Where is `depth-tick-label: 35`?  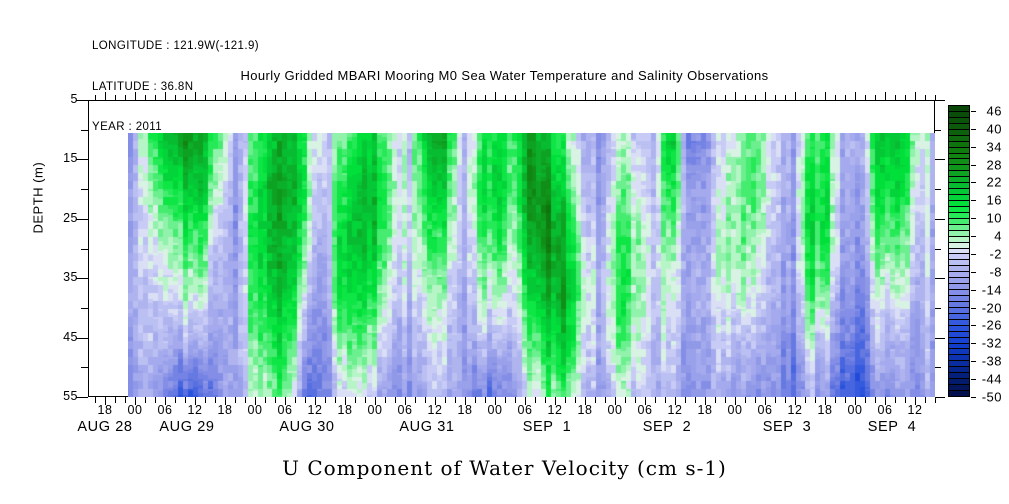 depth-tick-label: 35 is located at coordinates (70, 277).